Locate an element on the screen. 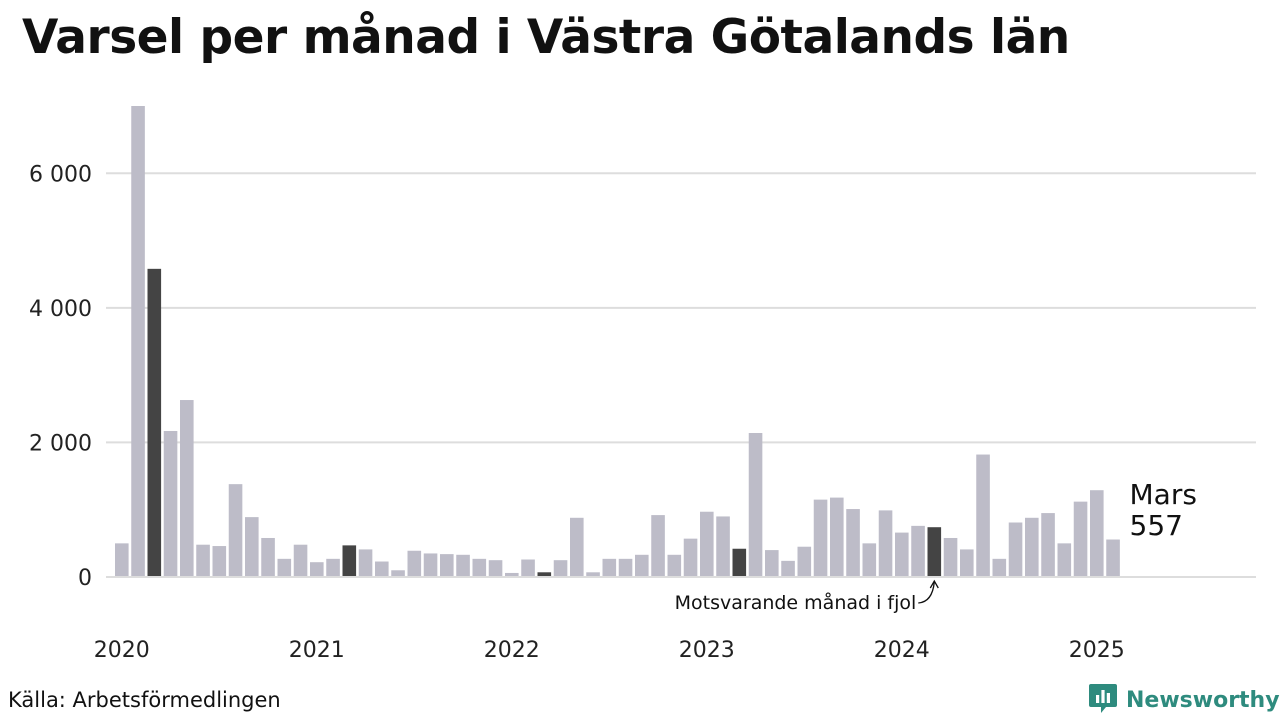  brand: Newsworthy is located at coordinates (1184, 700).